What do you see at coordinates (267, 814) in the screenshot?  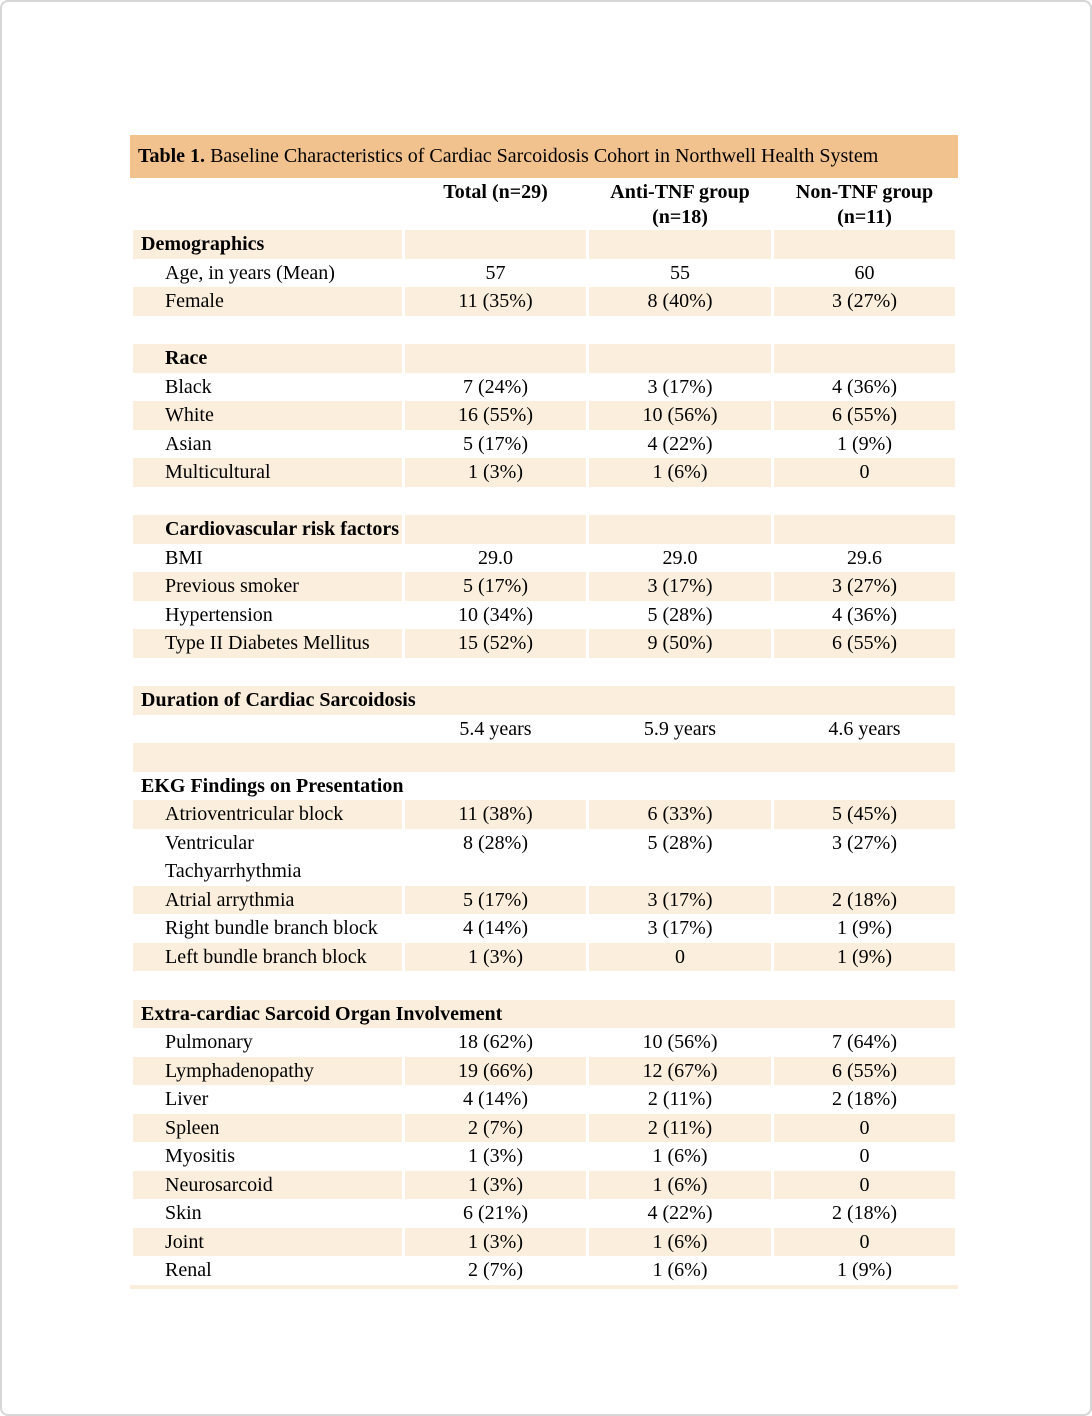 I see `row-label: Atrioventricular block` at bounding box center [267, 814].